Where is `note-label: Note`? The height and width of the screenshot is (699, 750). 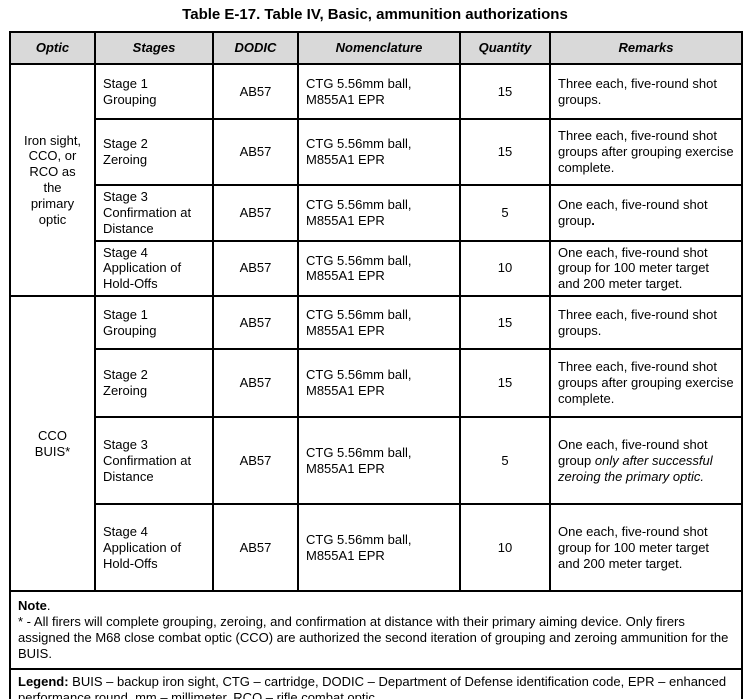
note-label: Note is located at coordinates (32, 606).